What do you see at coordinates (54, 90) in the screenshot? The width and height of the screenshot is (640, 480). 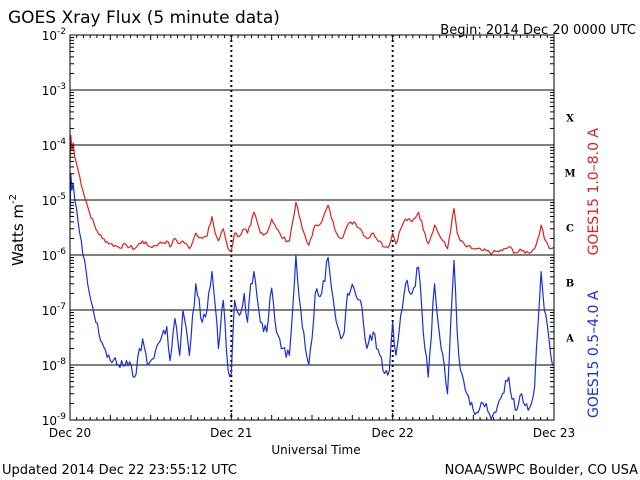 I see `y-tick-label: 10⁻³` at bounding box center [54, 90].